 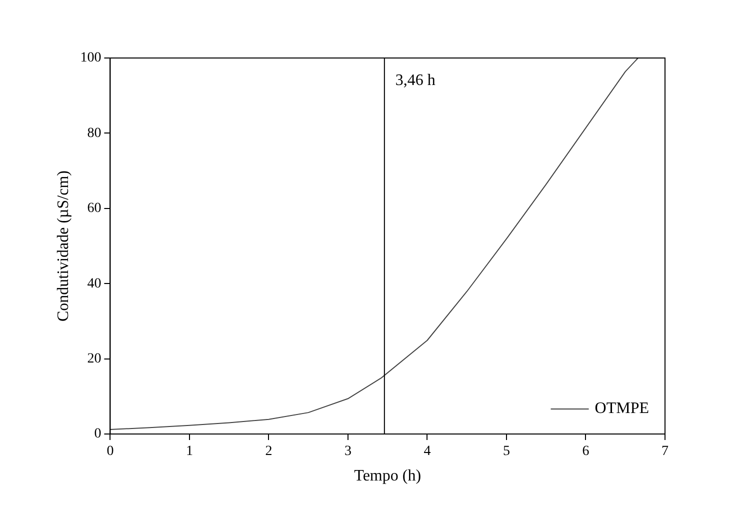 What do you see at coordinates (506, 452) in the screenshot?
I see `x-tick-label: 5` at bounding box center [506, 452].